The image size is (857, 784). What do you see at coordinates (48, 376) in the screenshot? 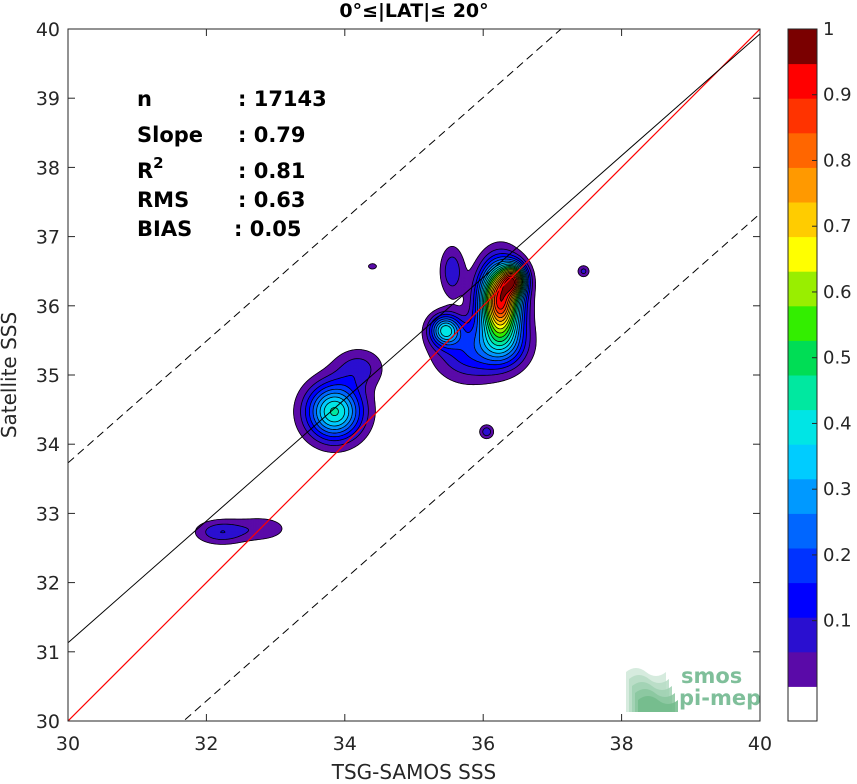
I see `y-tick-label: 35` at bounding box center [48, 376].